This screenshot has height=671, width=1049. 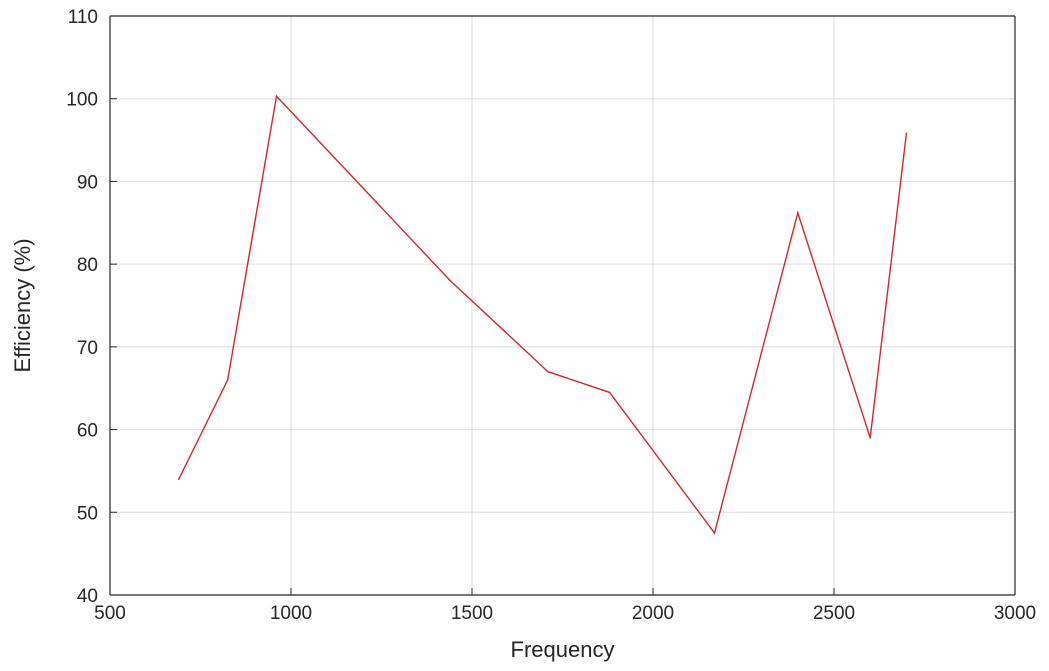 What do you see at coordinates (87, 431) in the screenshot?
I see `y-tick-label: 60` at bounding box center [87, 431].